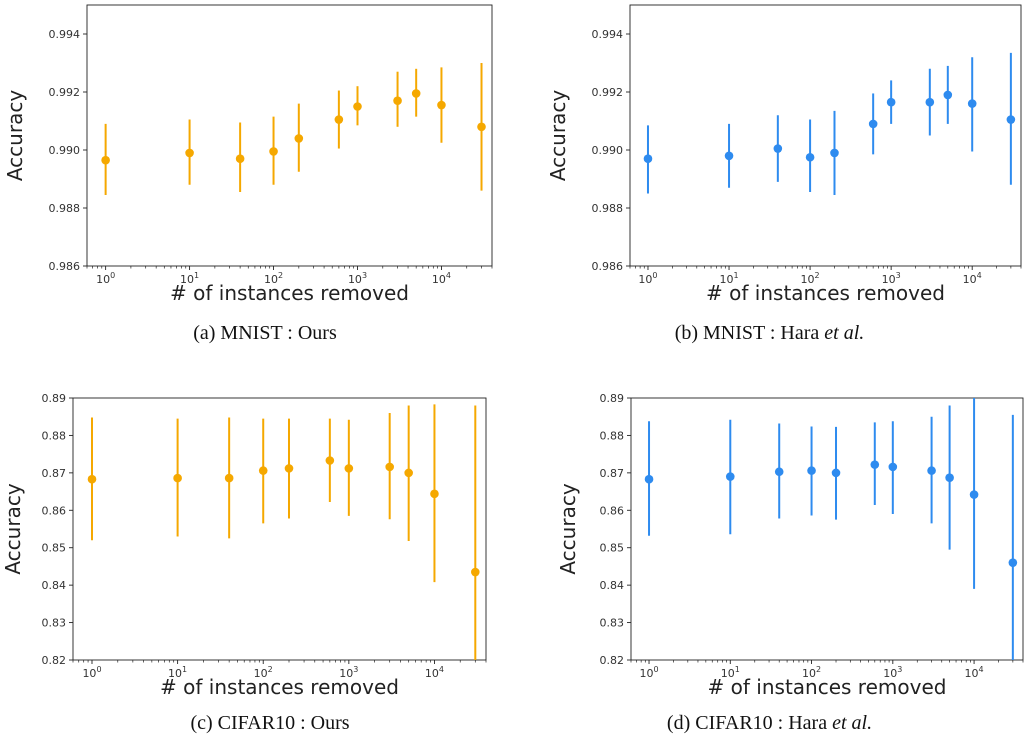  I want to click on caption-cifar10-hara: (d) CIFAR10 : Hara et al., so click(769, 723).